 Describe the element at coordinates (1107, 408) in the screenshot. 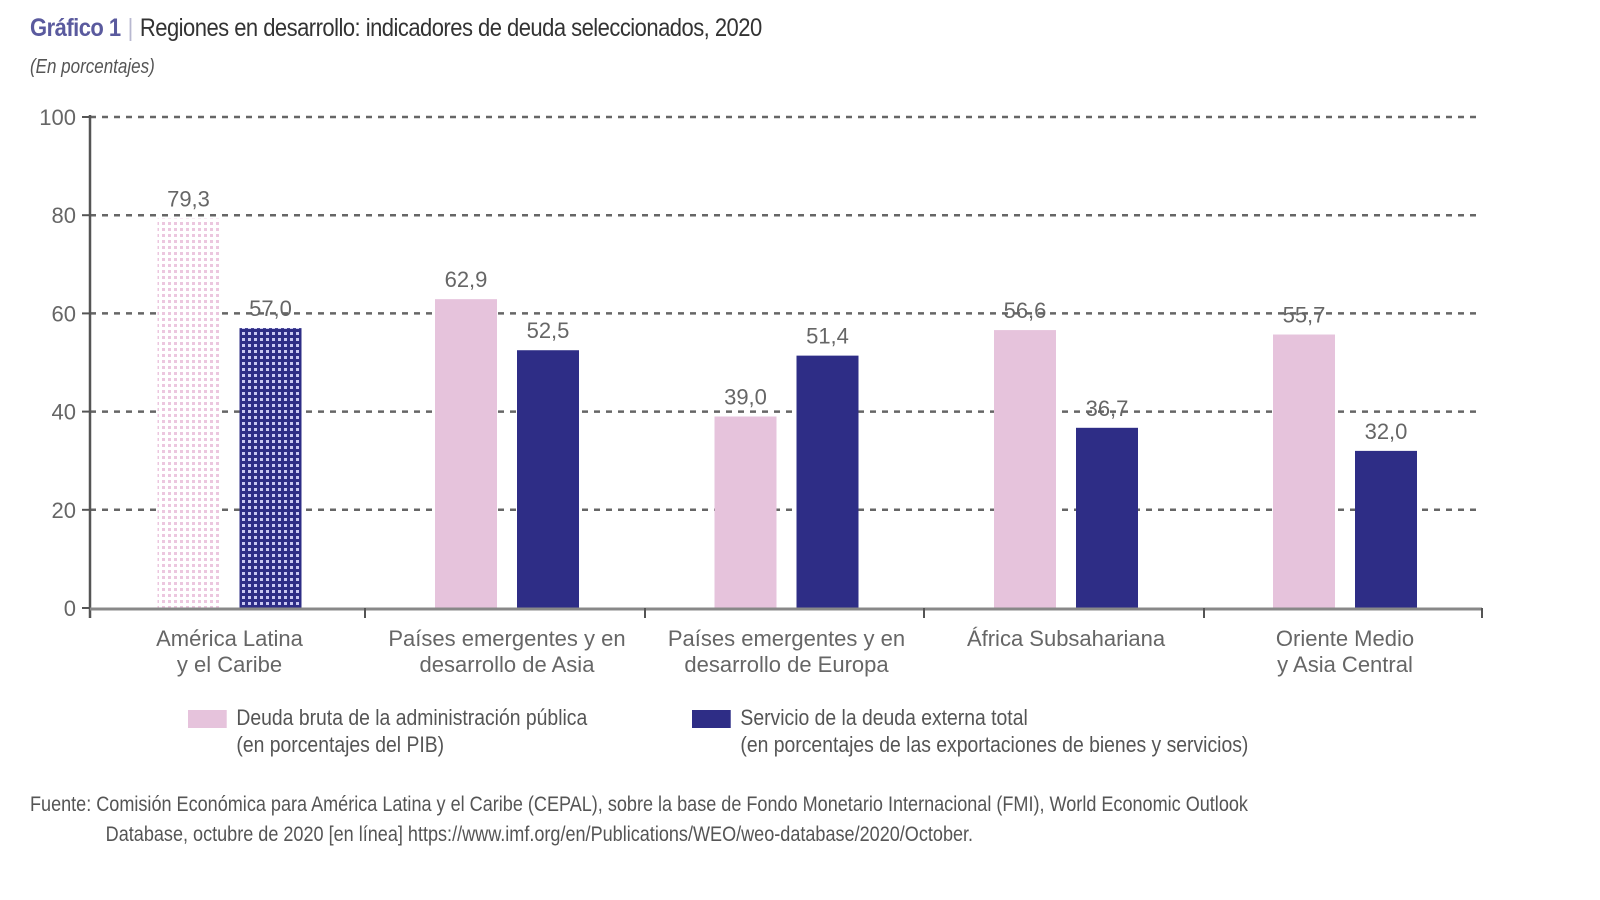

I see `data-label: 36,7` at that location.